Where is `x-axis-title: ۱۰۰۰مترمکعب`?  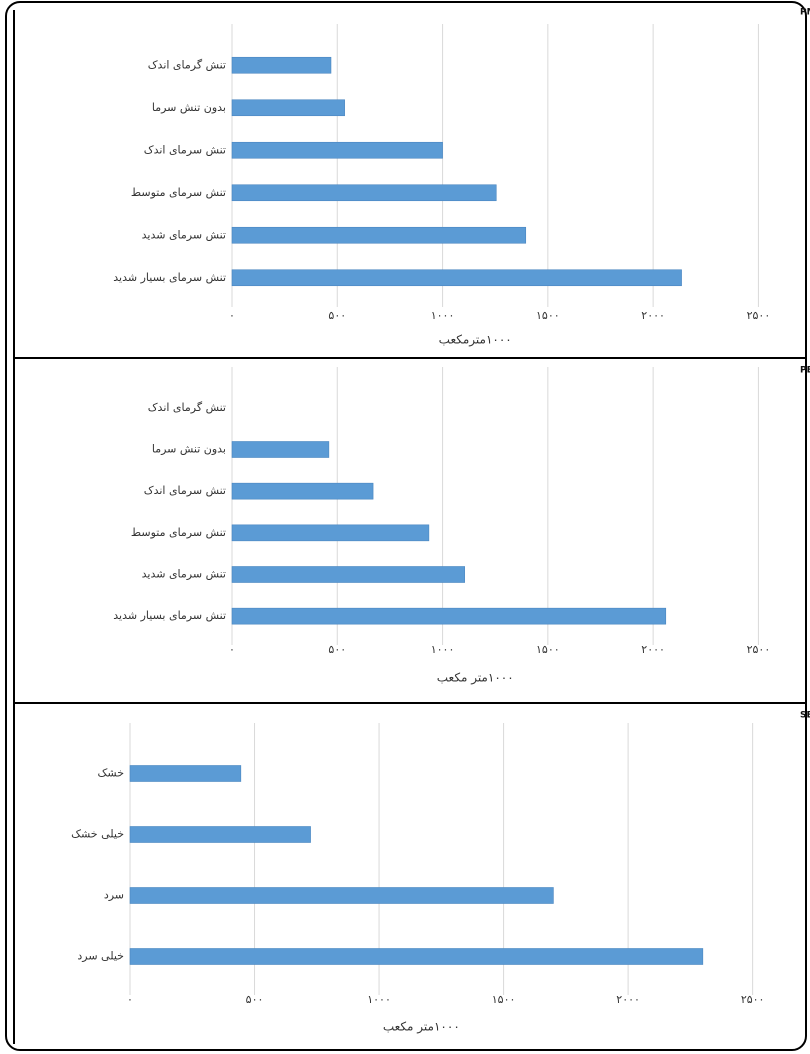
x-axis-title: ۱۰۰۰مترمکعب is located at coordinates (475, 340).